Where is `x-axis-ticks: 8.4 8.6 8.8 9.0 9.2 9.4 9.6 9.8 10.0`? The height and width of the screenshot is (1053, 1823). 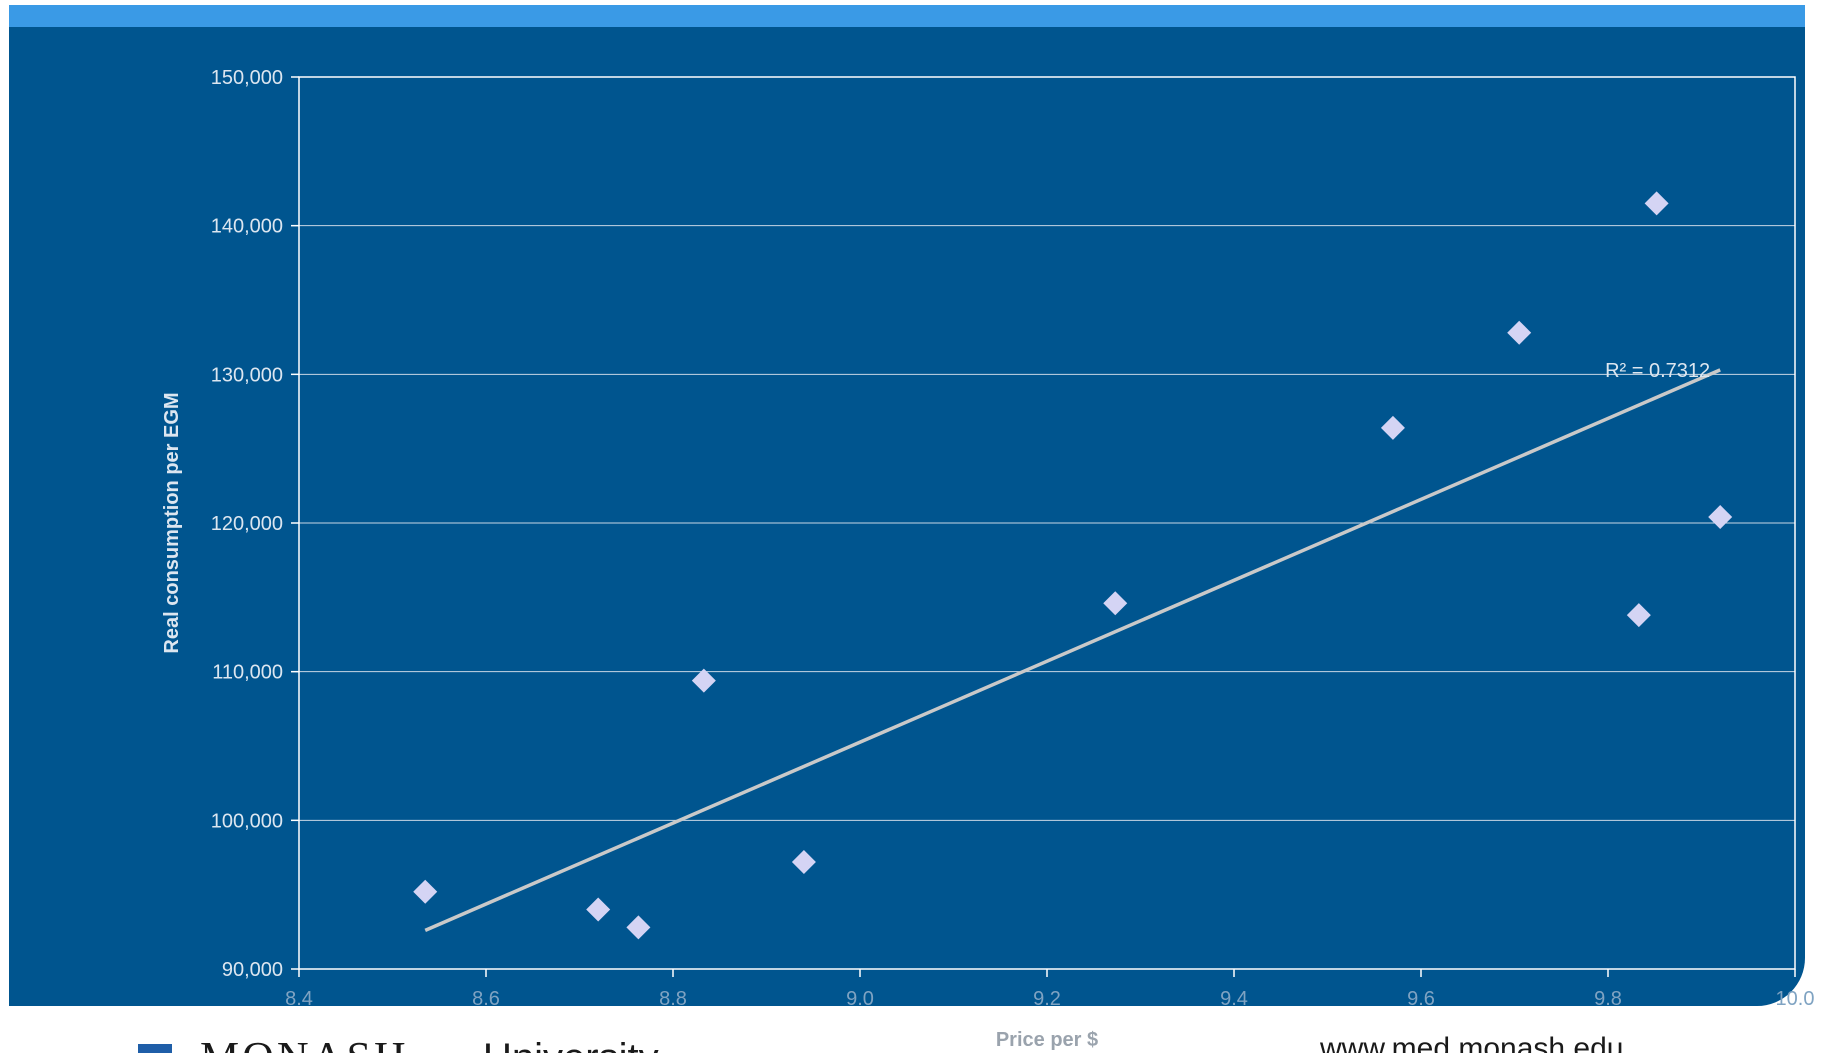 x-axis-ticks: 8.4 8.6 8.8 9.0 9.2 9.4 9.6 9.8 10.0 is located at coordinates (1049, 989).